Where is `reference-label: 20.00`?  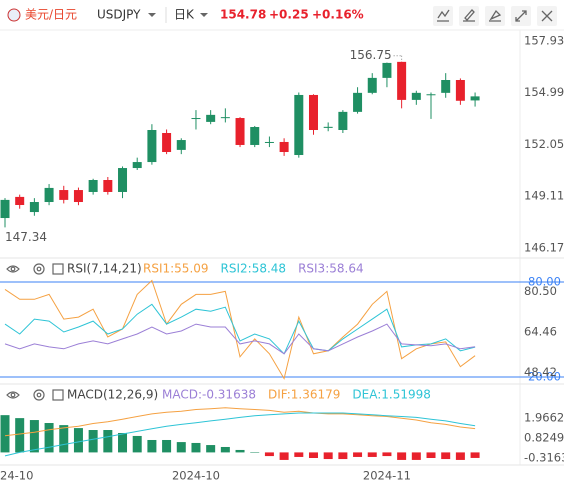
reference-label: 20.00 is located at coordinates (544, 377).